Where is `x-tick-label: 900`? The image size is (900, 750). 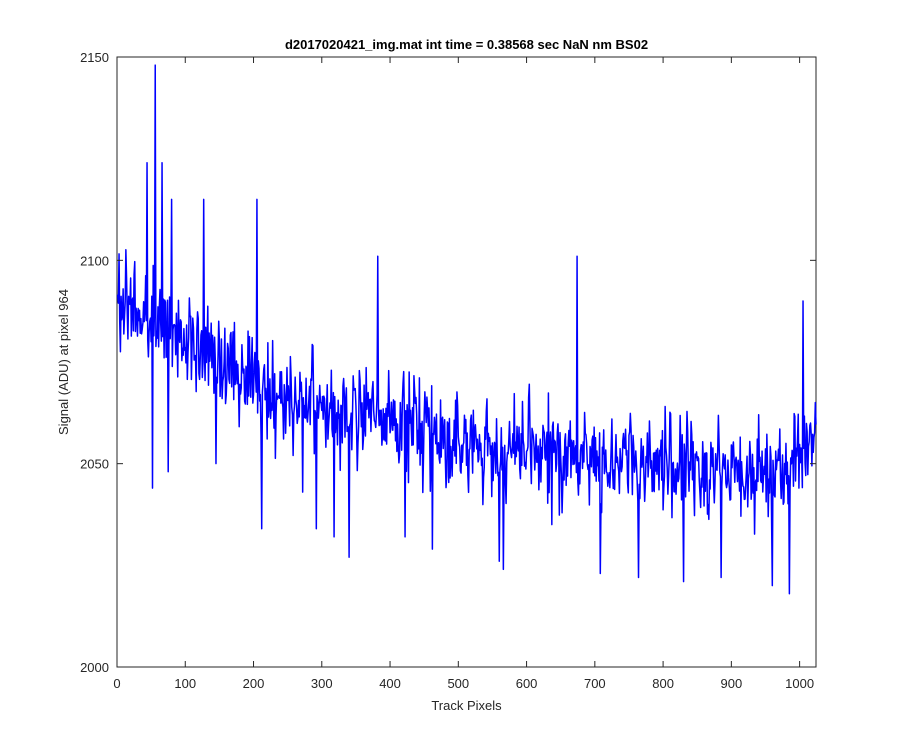
x-tick-label: 900 is located at coordinates (732, 683).